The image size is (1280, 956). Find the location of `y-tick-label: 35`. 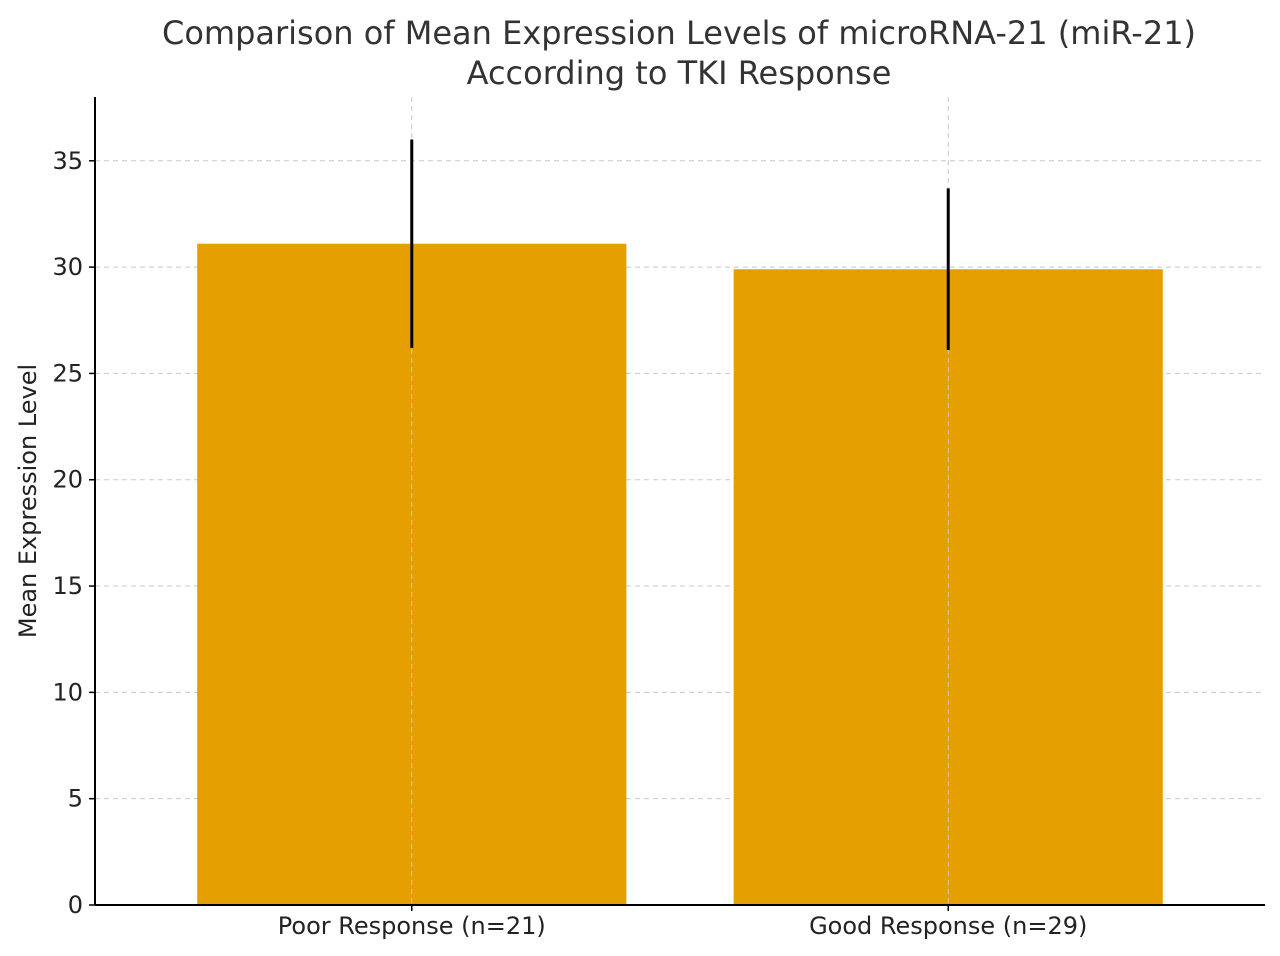

y-tick-label: 35 is located at coordinates (67, 161).